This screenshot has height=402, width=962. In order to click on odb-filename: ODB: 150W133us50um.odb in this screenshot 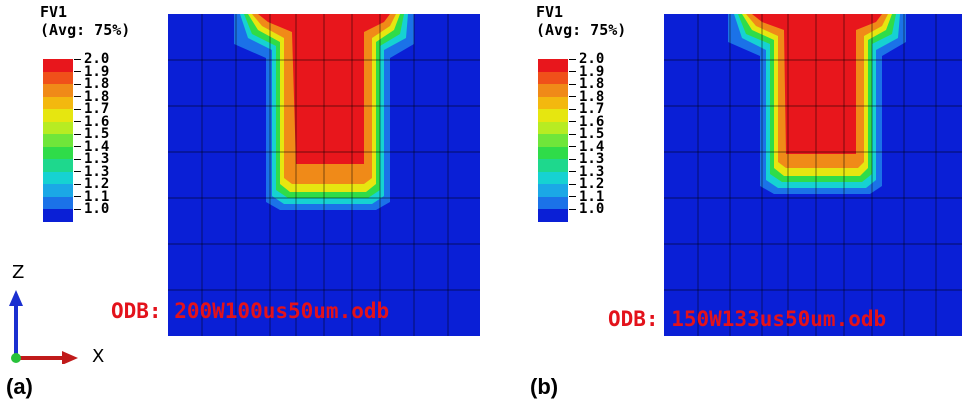, I will do `click(747, 319)`.